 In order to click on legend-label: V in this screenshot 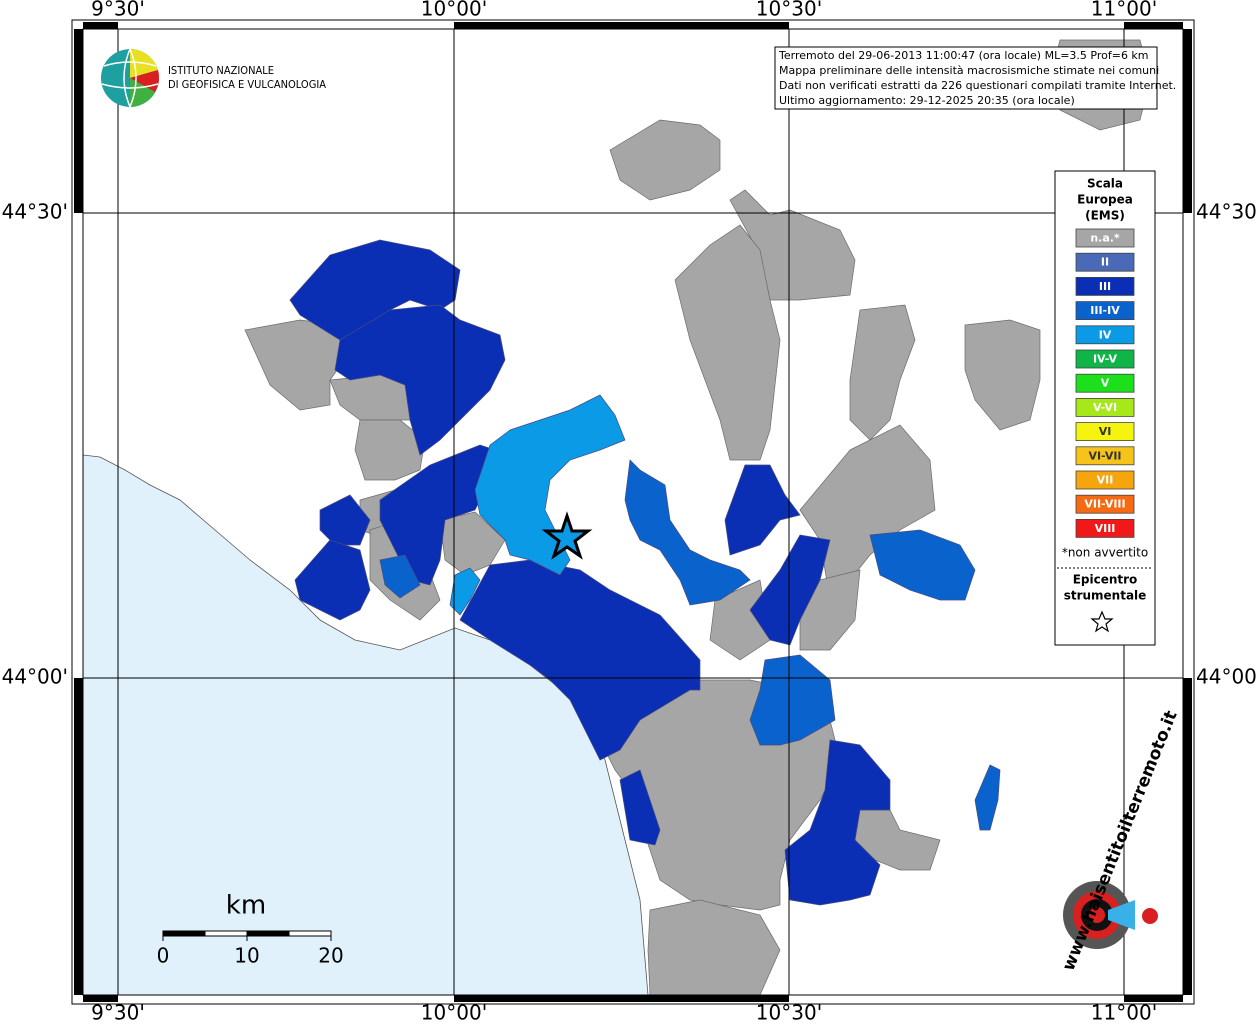, I will do `click(1105, 383)`.